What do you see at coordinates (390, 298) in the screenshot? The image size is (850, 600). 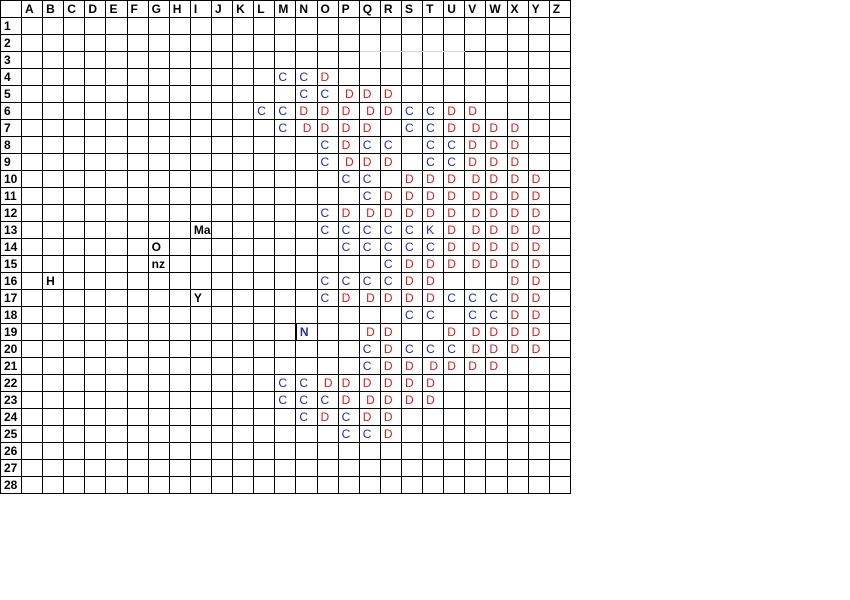 I see `cell-r17: D` at bounding box center [390, 298].